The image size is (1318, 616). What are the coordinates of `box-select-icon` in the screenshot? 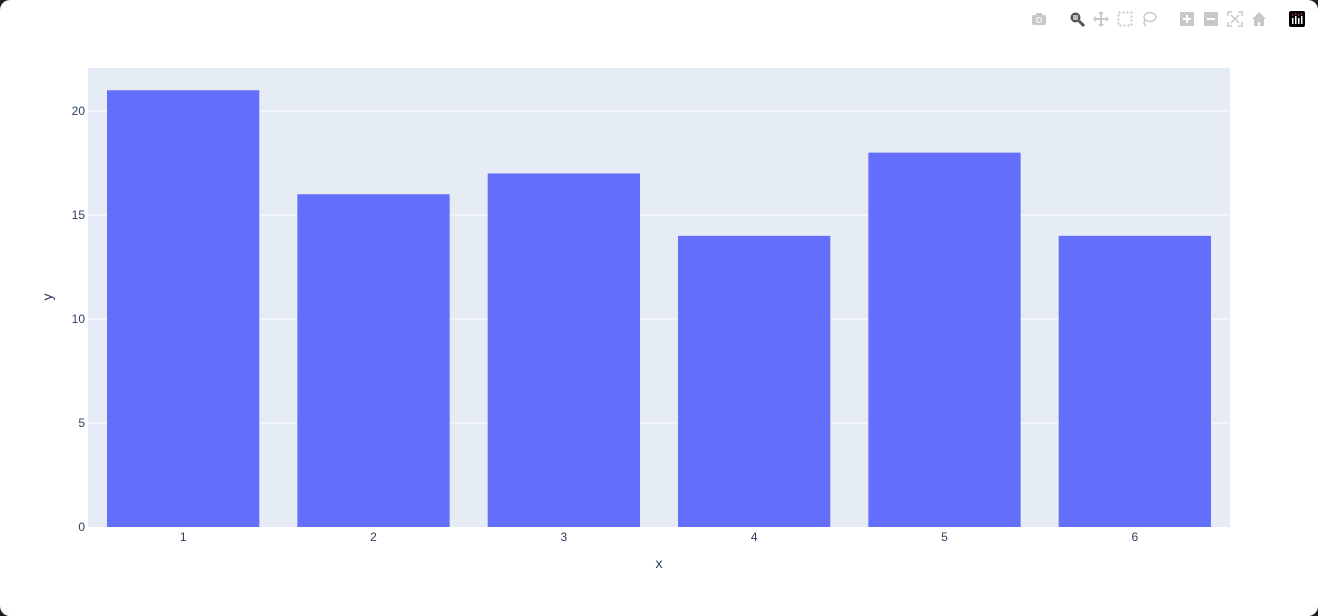 It's located at (1125, 19).